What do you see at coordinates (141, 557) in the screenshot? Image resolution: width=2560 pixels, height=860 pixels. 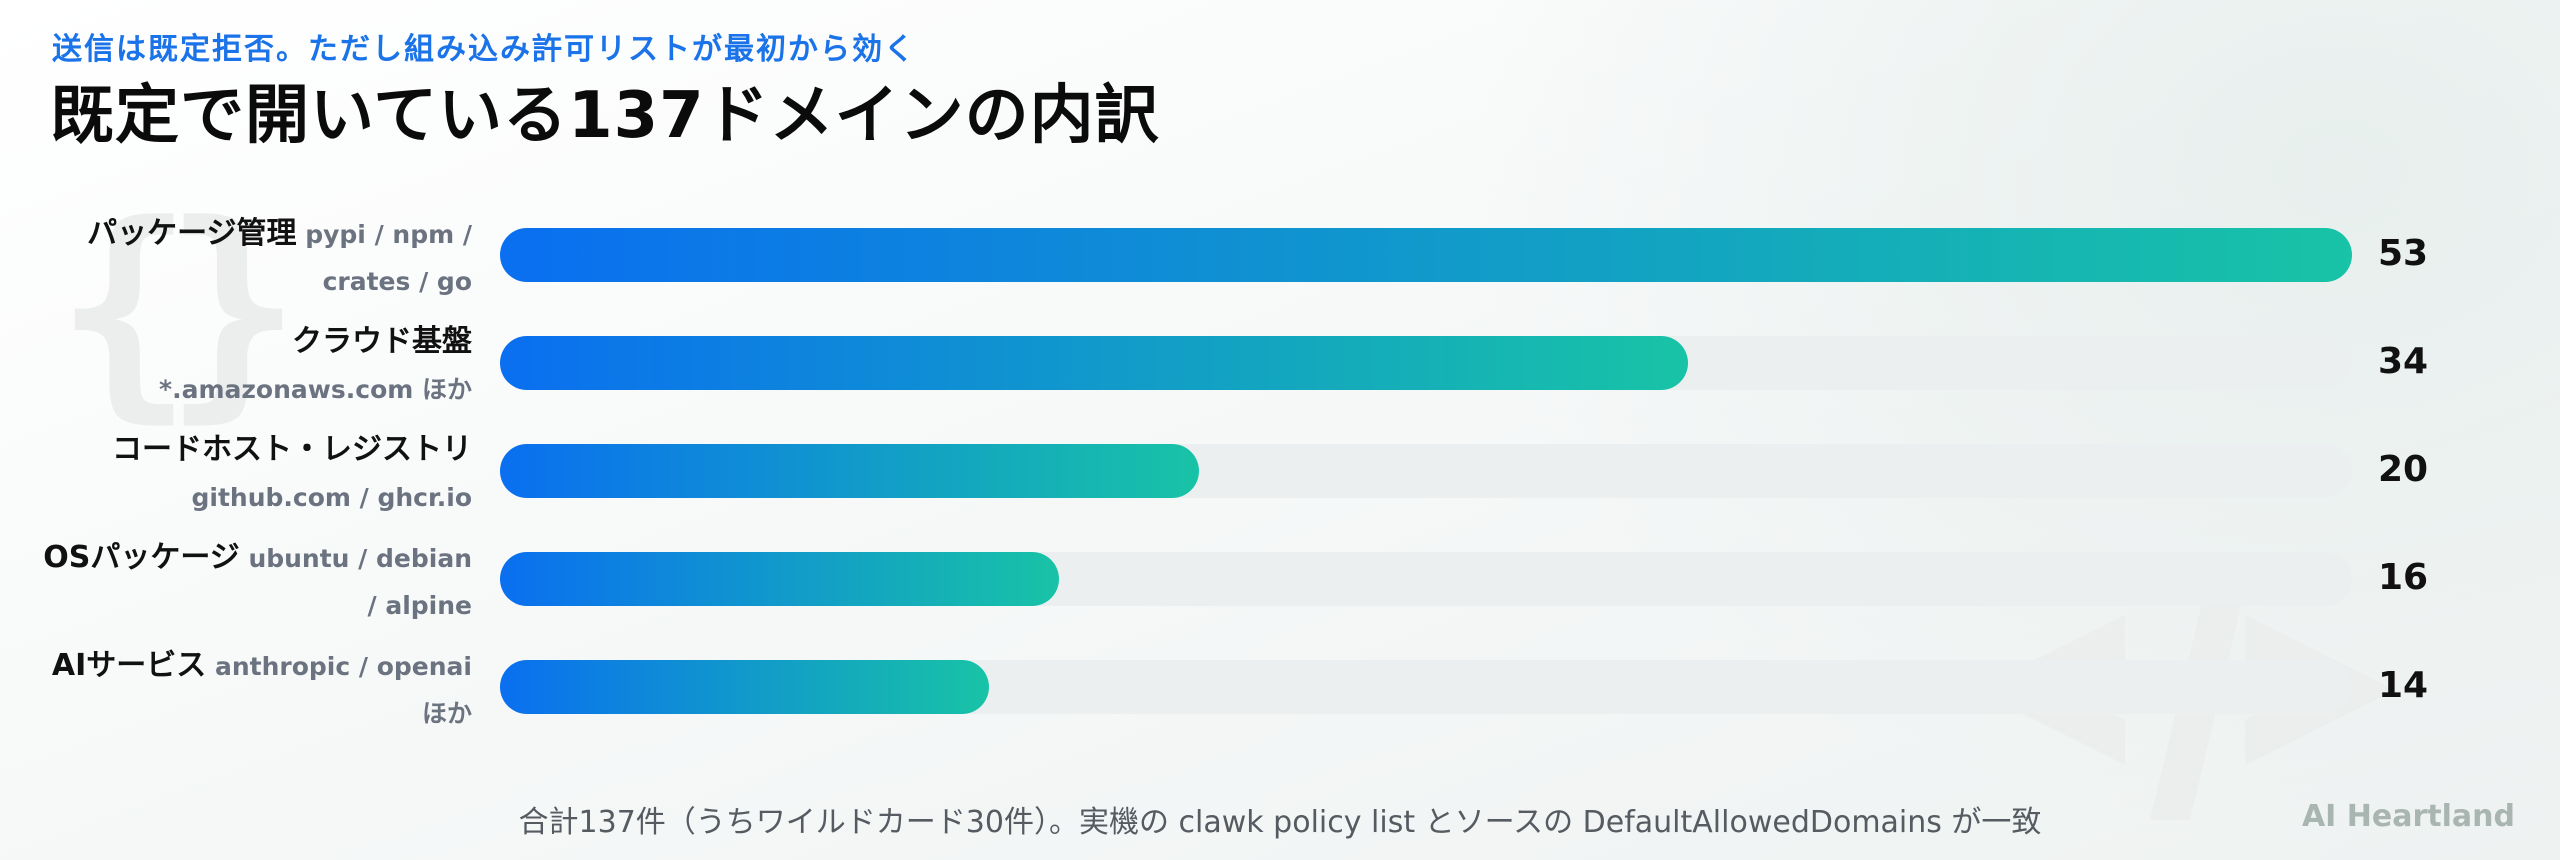 I see `category-name: OSパッケージ` at bounding box center [141, 557].